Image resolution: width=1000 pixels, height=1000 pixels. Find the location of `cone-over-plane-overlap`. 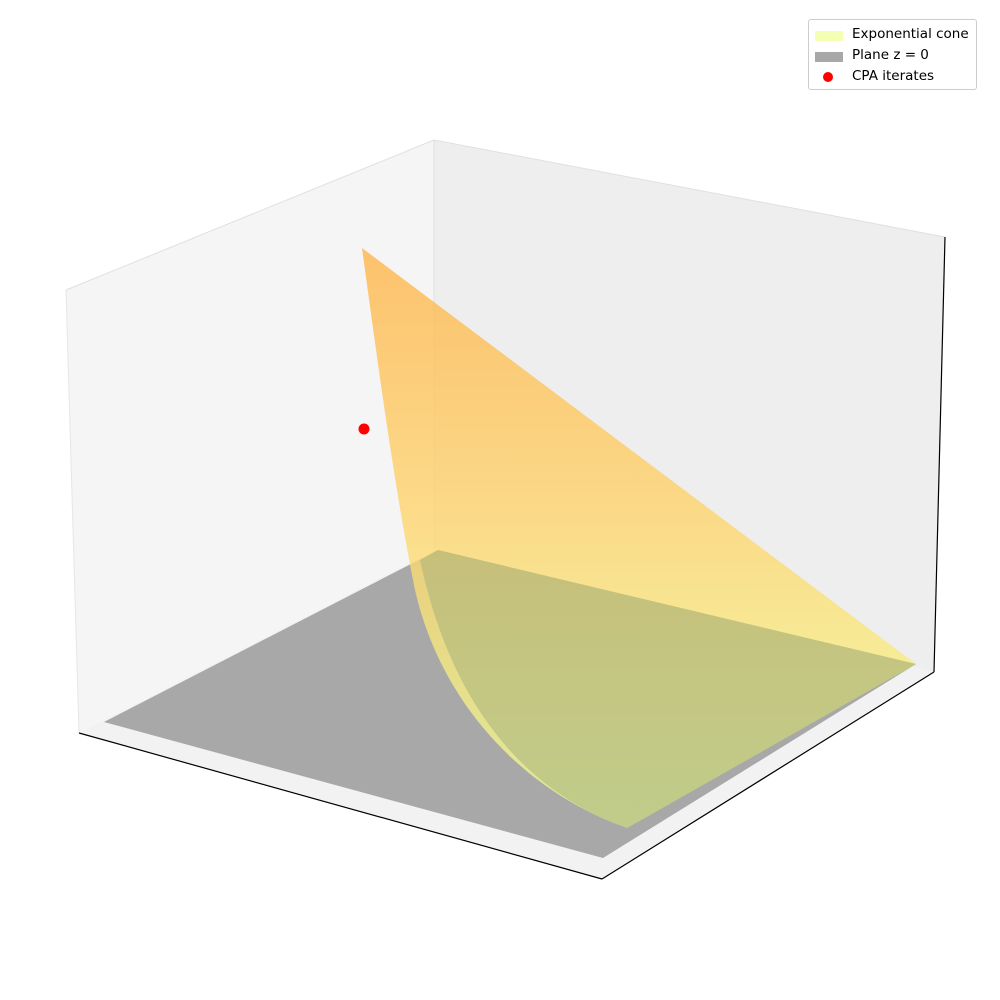

cone-over-plane-overlap is located at coordinates (668, 689).